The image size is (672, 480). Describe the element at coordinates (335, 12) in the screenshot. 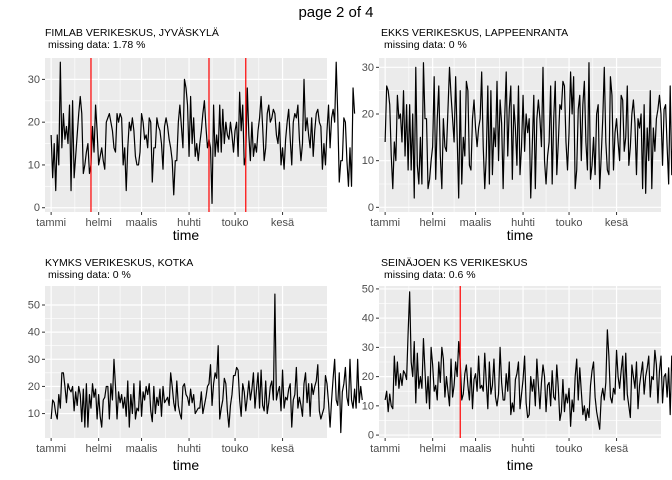

I see `page-title: page 2 of 4` at that location.